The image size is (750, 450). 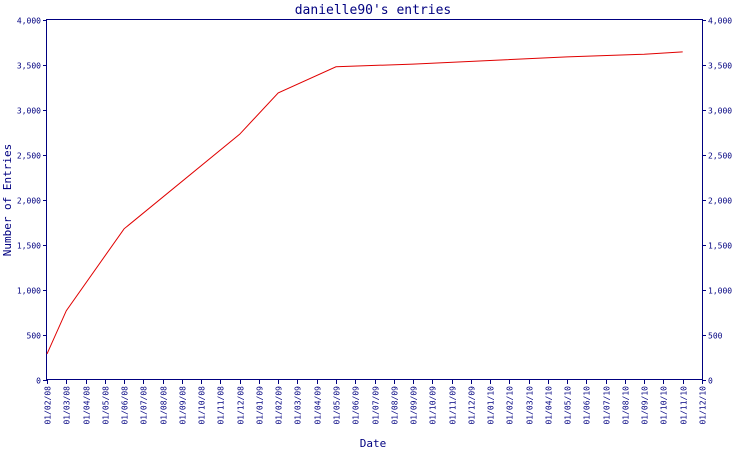 What do you see at coordinates (87, 405) in the screenshot?
I see `x-tick-label: 01/04/08` at bounding box center [87, 405].